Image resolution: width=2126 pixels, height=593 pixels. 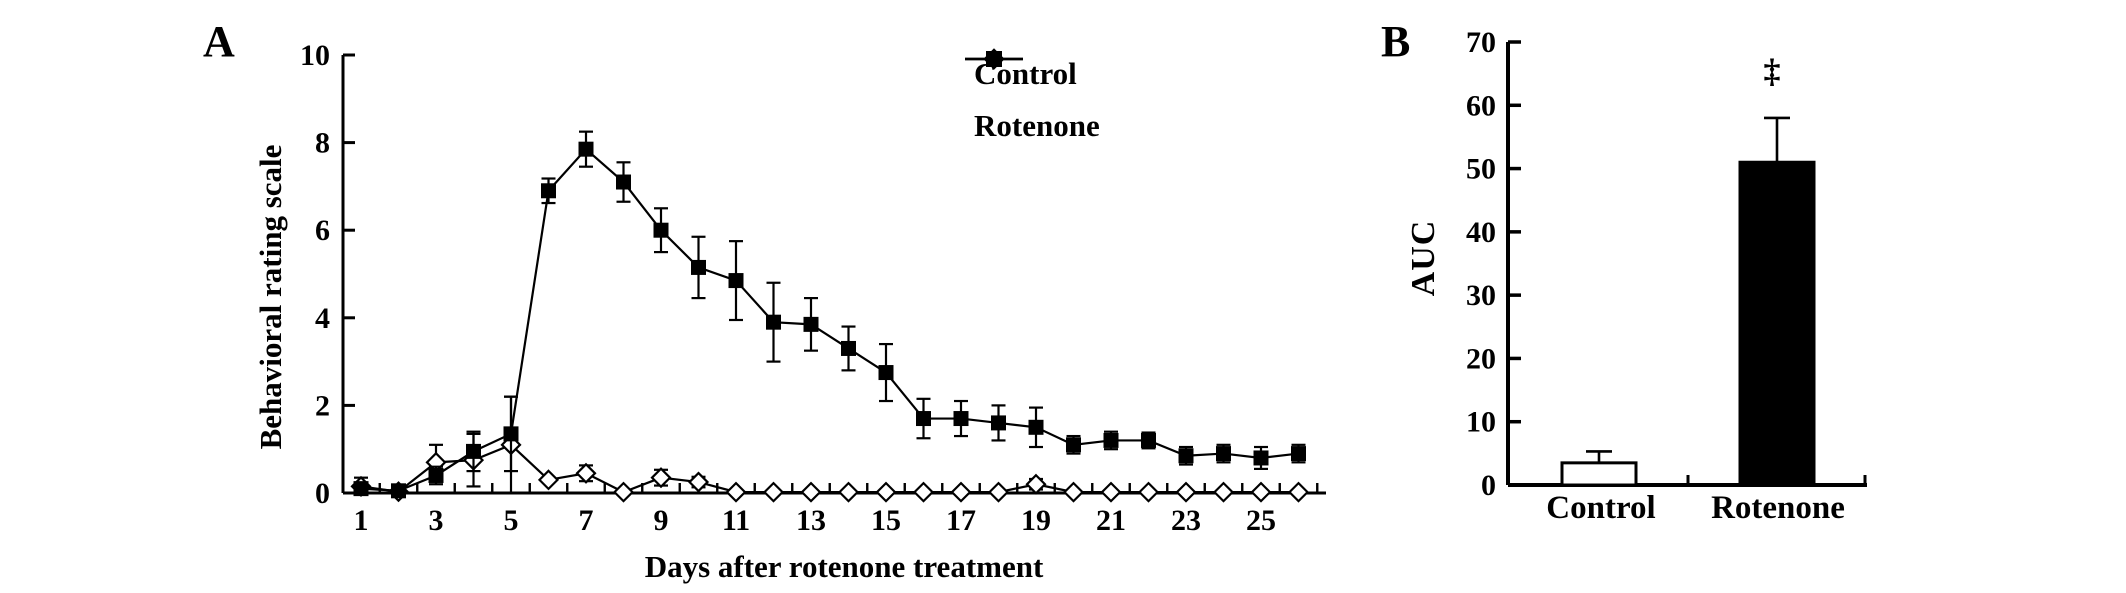 What do you see at coordinates (315, 55) in the screenshot?
I see `panel-a-y-tick-label: 10` at bounding box center [315, 55].